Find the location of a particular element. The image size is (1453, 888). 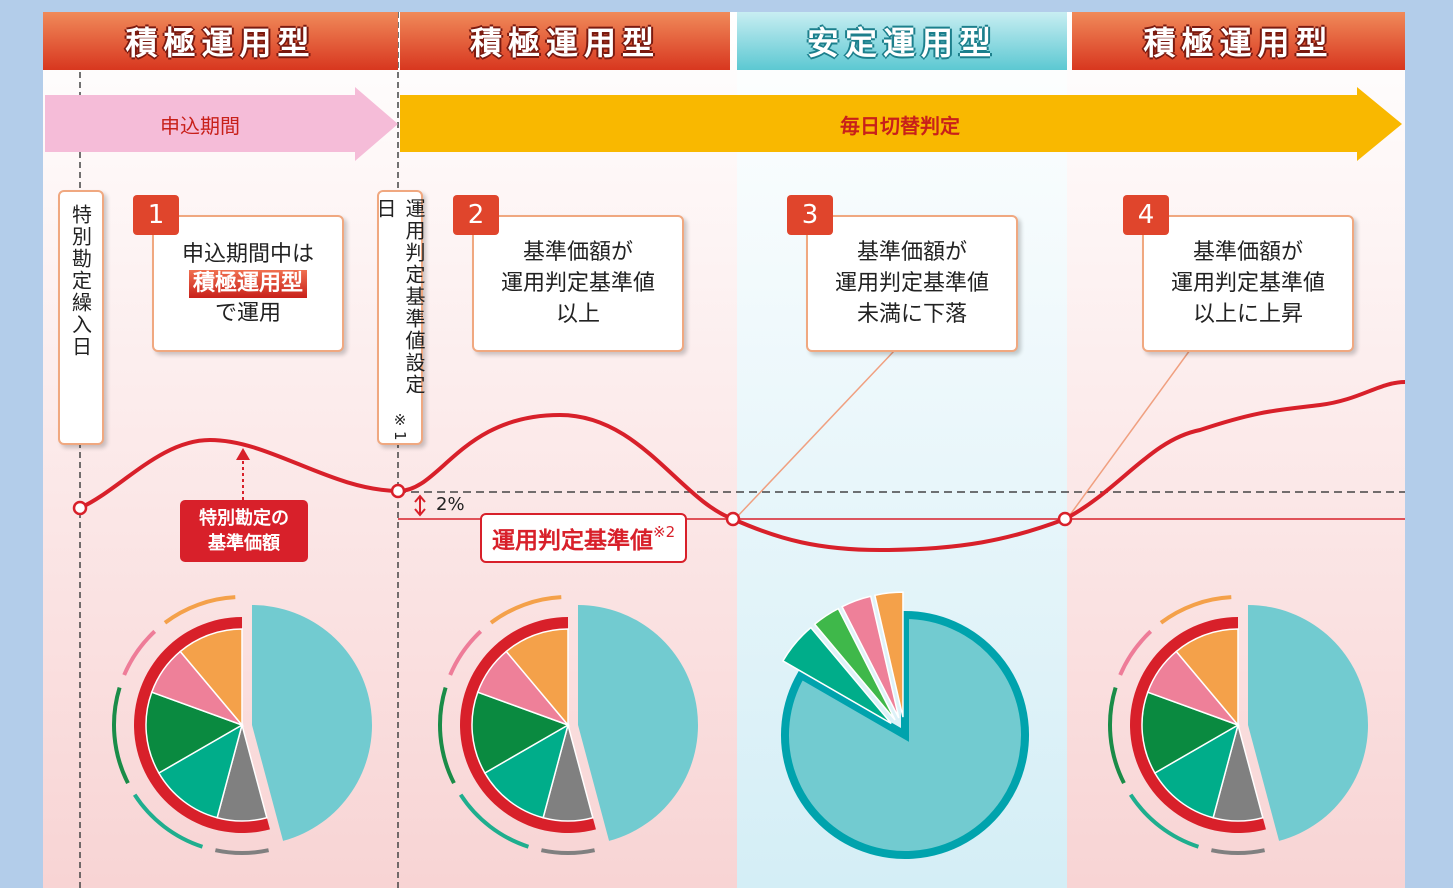

date-label: 特別勘定繰入日 is located at coordinates (81, 317).